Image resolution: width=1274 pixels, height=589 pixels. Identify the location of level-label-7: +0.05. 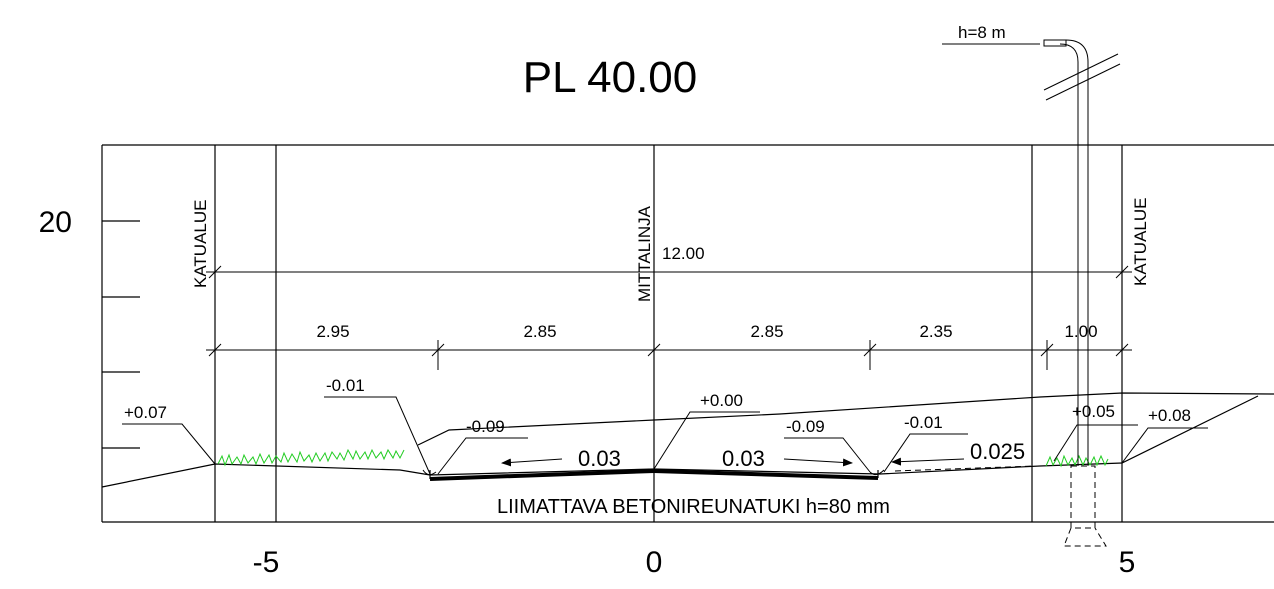
(1093, 411).